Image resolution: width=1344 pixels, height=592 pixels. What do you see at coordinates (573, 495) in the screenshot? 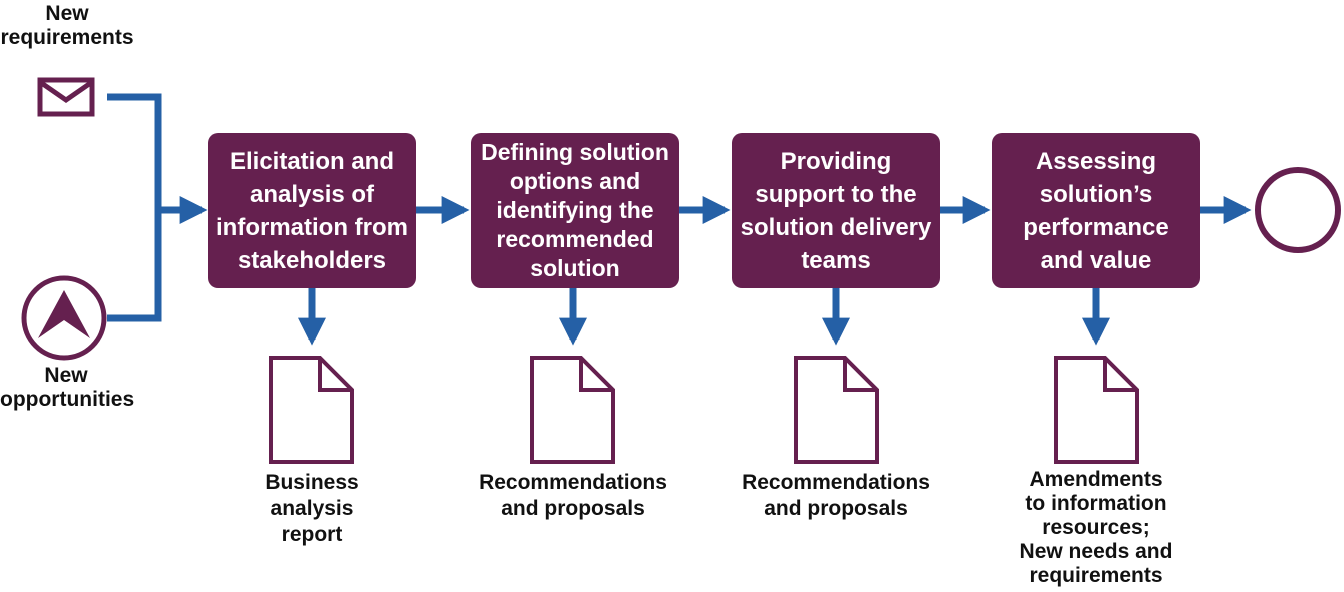
I see `output-label-2: Recommendations and proposals` at bounding box center [573, 495].